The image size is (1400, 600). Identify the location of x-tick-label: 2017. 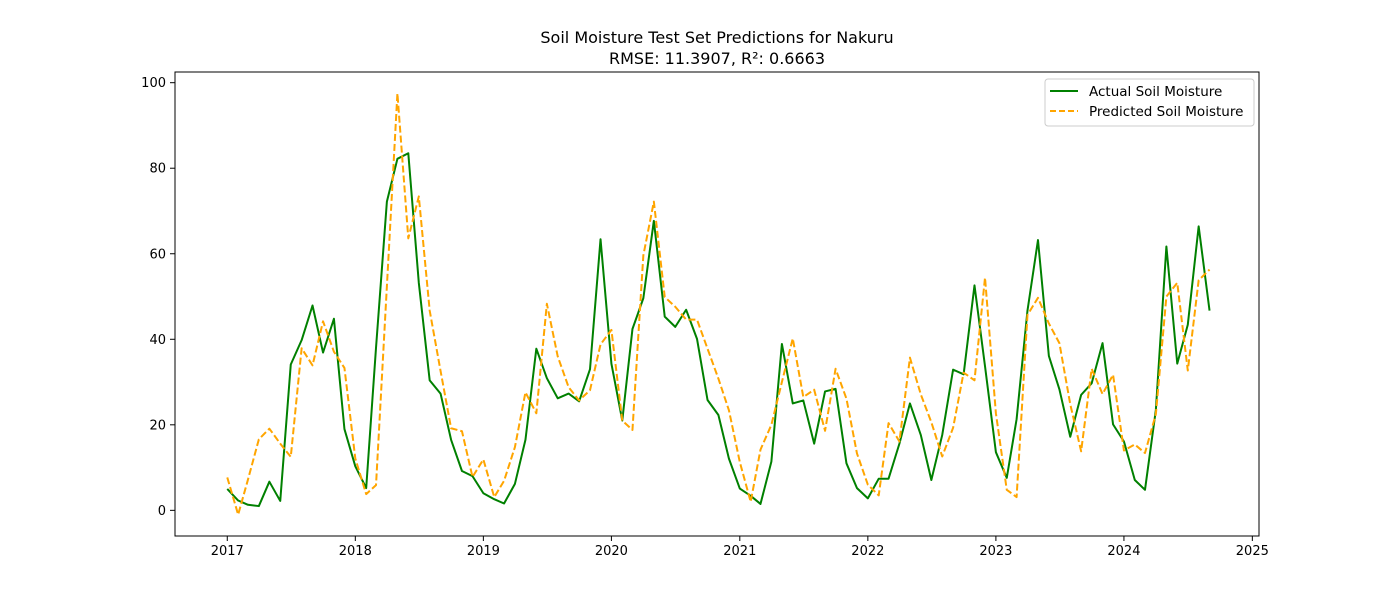
(227, 551).